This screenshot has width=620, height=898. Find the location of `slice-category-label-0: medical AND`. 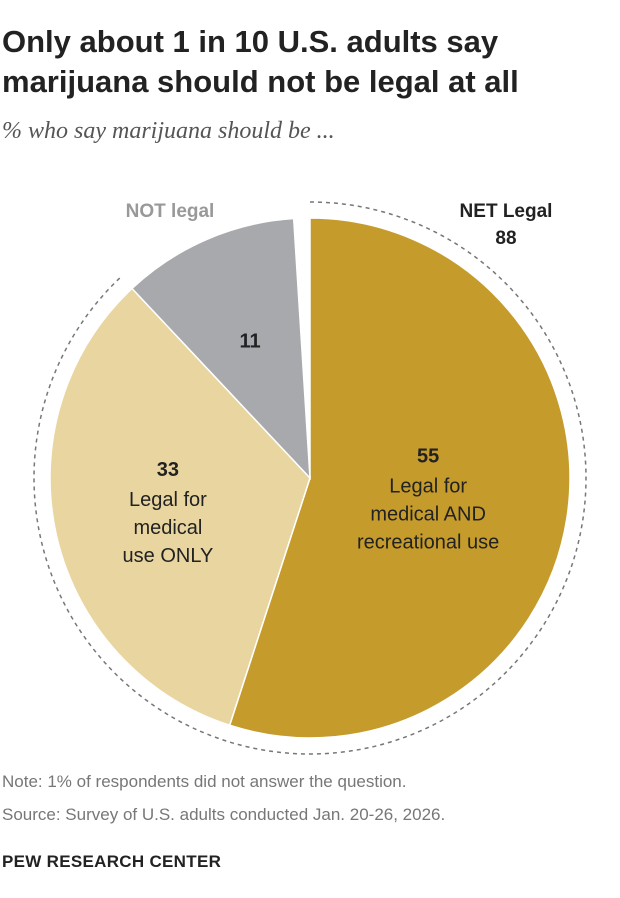

slice-category-label-0: medical AND is located at coordinates (428, 515).